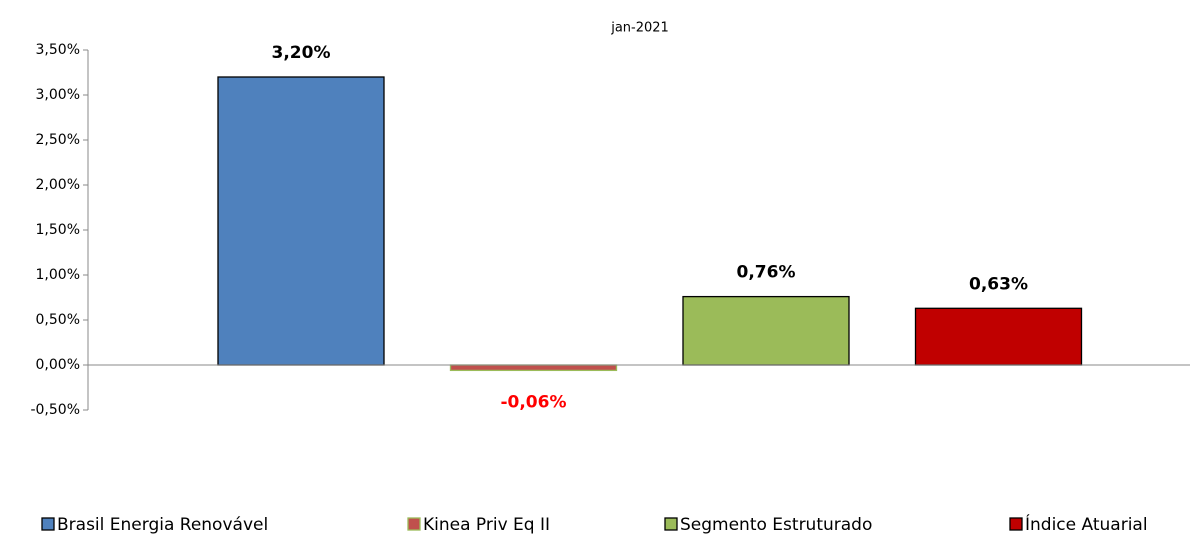  What do you see at coordinates (776, 525) in the screenshot?
I see `legend-label: Segmento Estruturado` at bounding box center [776, 525].